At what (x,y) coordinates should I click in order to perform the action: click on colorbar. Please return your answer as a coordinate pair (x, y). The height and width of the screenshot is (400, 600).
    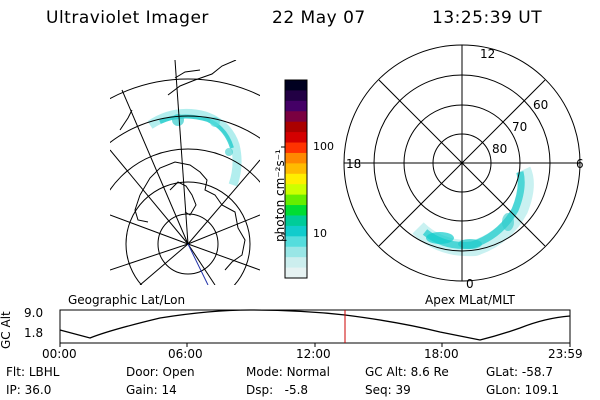
    Looking at the image, I should click on (294, 179).